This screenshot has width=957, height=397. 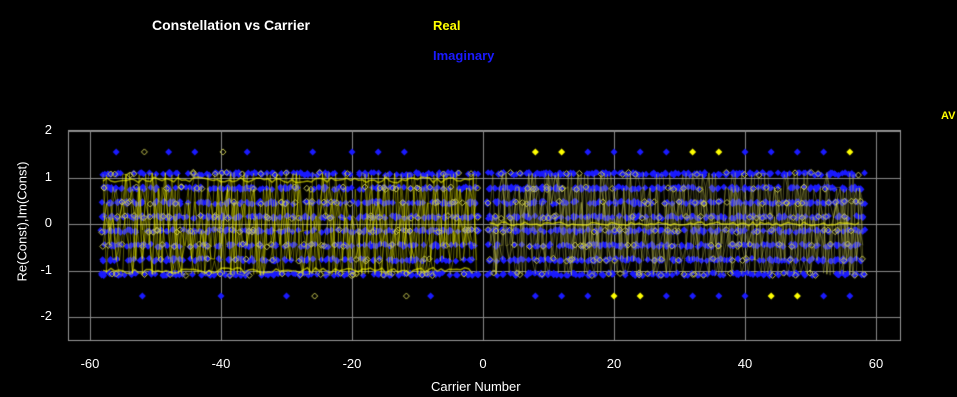 What do you see at coordinates (476, 386) in the screenshot?
I see `x-axis-label: Carrier Number` at bounding box center [476, 386].